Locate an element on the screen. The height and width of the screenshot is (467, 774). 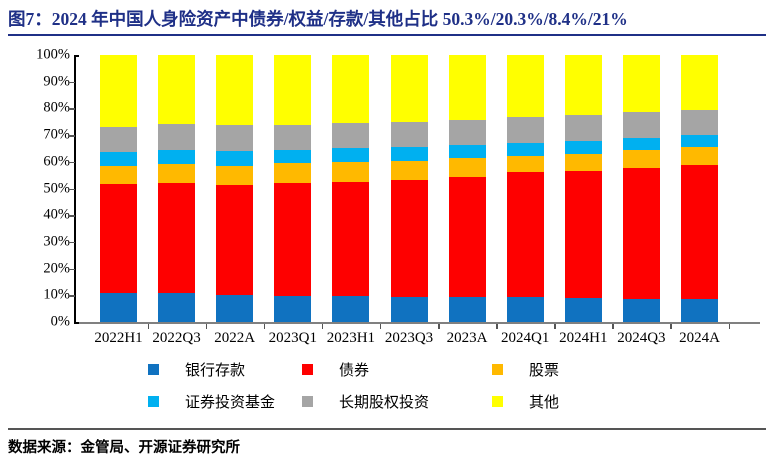
y-axis-labels: 0% 10% 20% 30% 40% 50% 60% 70% 80% 90% 100% is located at coordinates (39, 186).